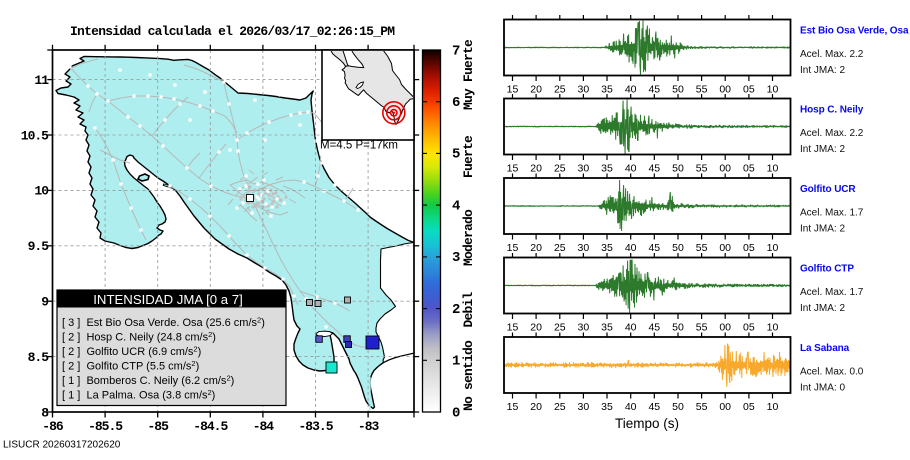  What do you see at coordinates (41, 80) in the screenshot?
I see `svg-text: 11` at bounding box center [41, 80].